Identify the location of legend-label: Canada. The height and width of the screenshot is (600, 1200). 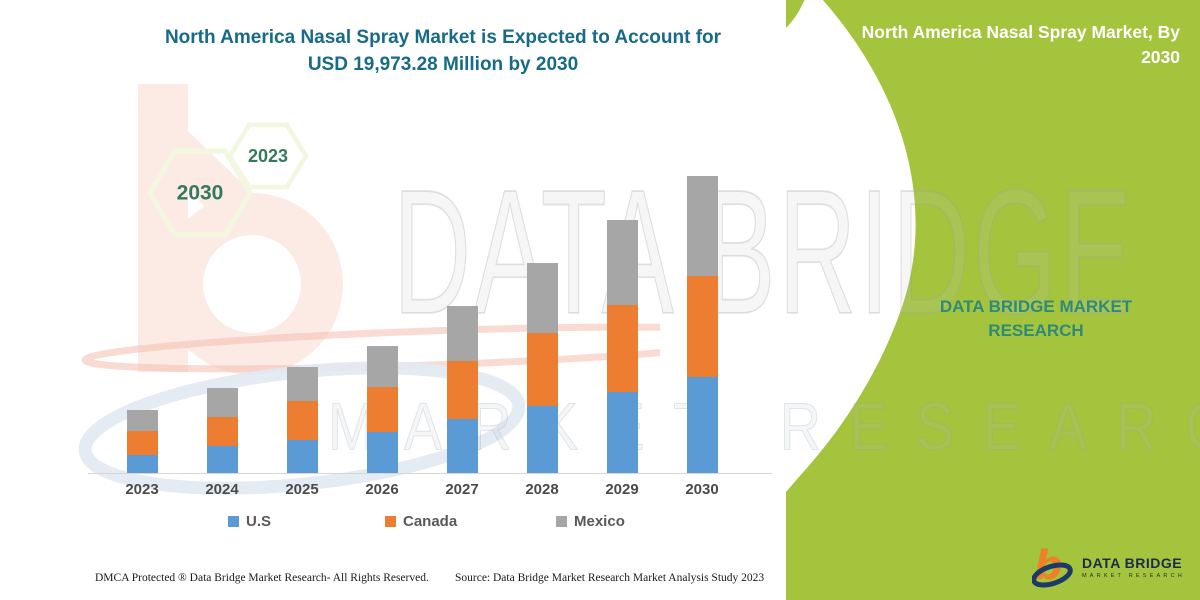
(430, 521).